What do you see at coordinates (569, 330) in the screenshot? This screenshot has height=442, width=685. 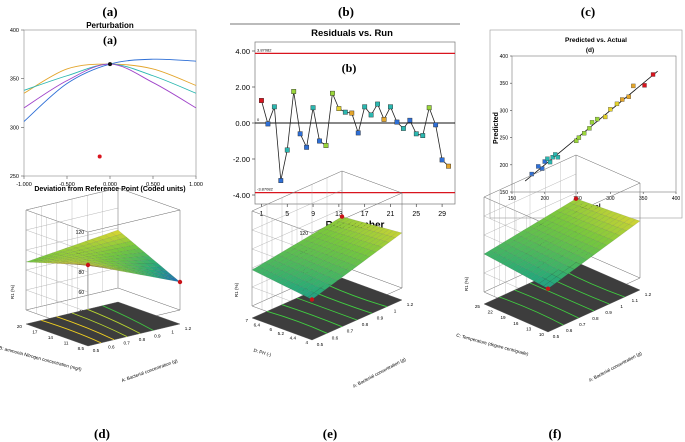 I see `chart-f-xtick-label: 0.6` at bounding box center [569, 330].